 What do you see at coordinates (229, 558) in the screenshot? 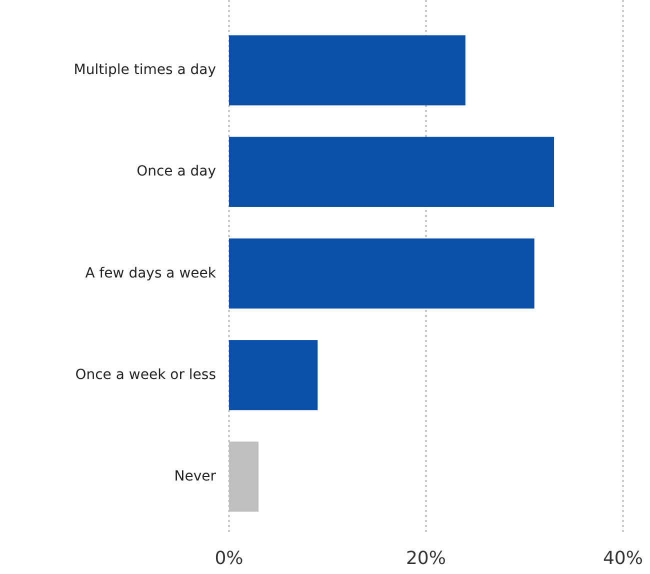
I see `x-tick-label: 0%` at bounding box center [229, 558].